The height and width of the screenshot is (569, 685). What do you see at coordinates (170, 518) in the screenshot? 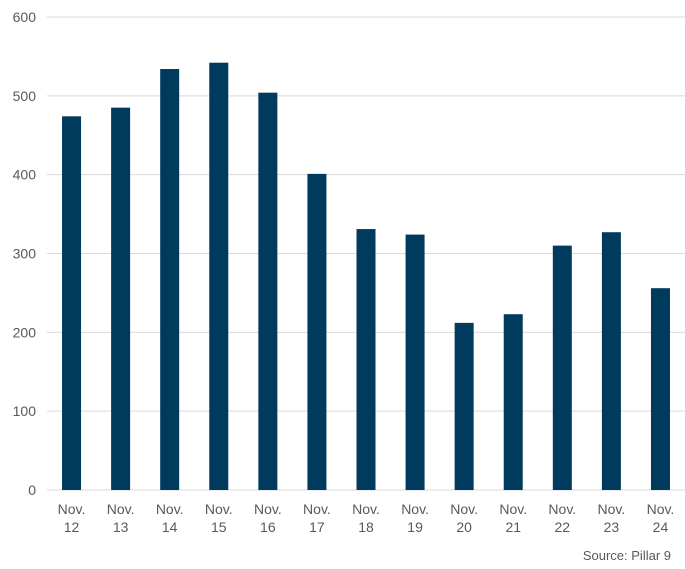
I see `x-tick-label: Nov. 14` at bounding box center [170, 518].